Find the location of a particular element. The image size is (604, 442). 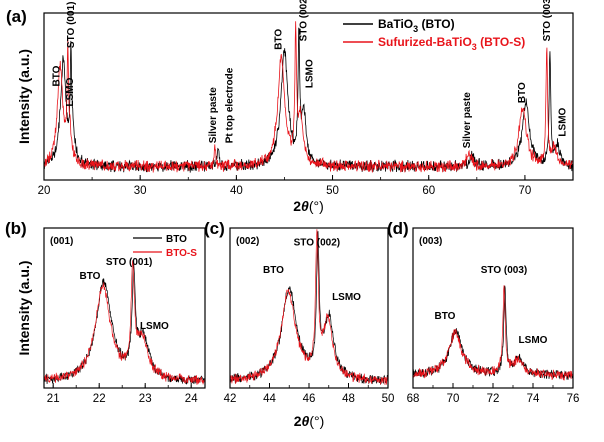

panel-label: (c) is located at coordinates (214, 228).